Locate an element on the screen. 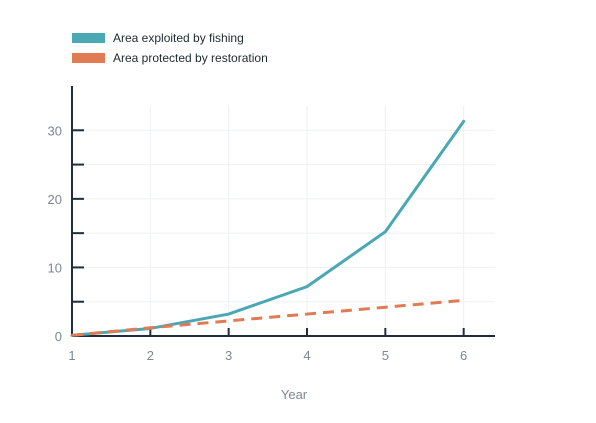  y-tick-label: 30 is located at coordinates (55, 130).